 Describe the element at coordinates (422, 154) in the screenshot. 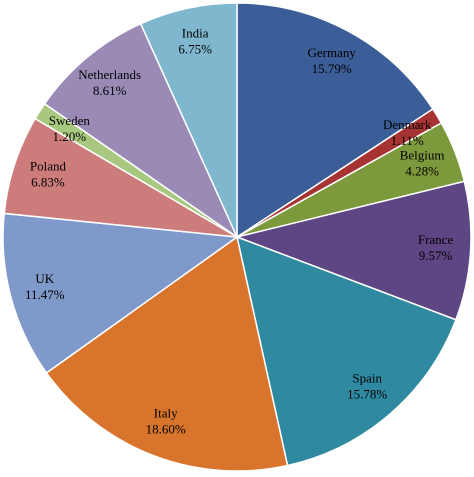

I see `slice-name: Belgium` at that location.